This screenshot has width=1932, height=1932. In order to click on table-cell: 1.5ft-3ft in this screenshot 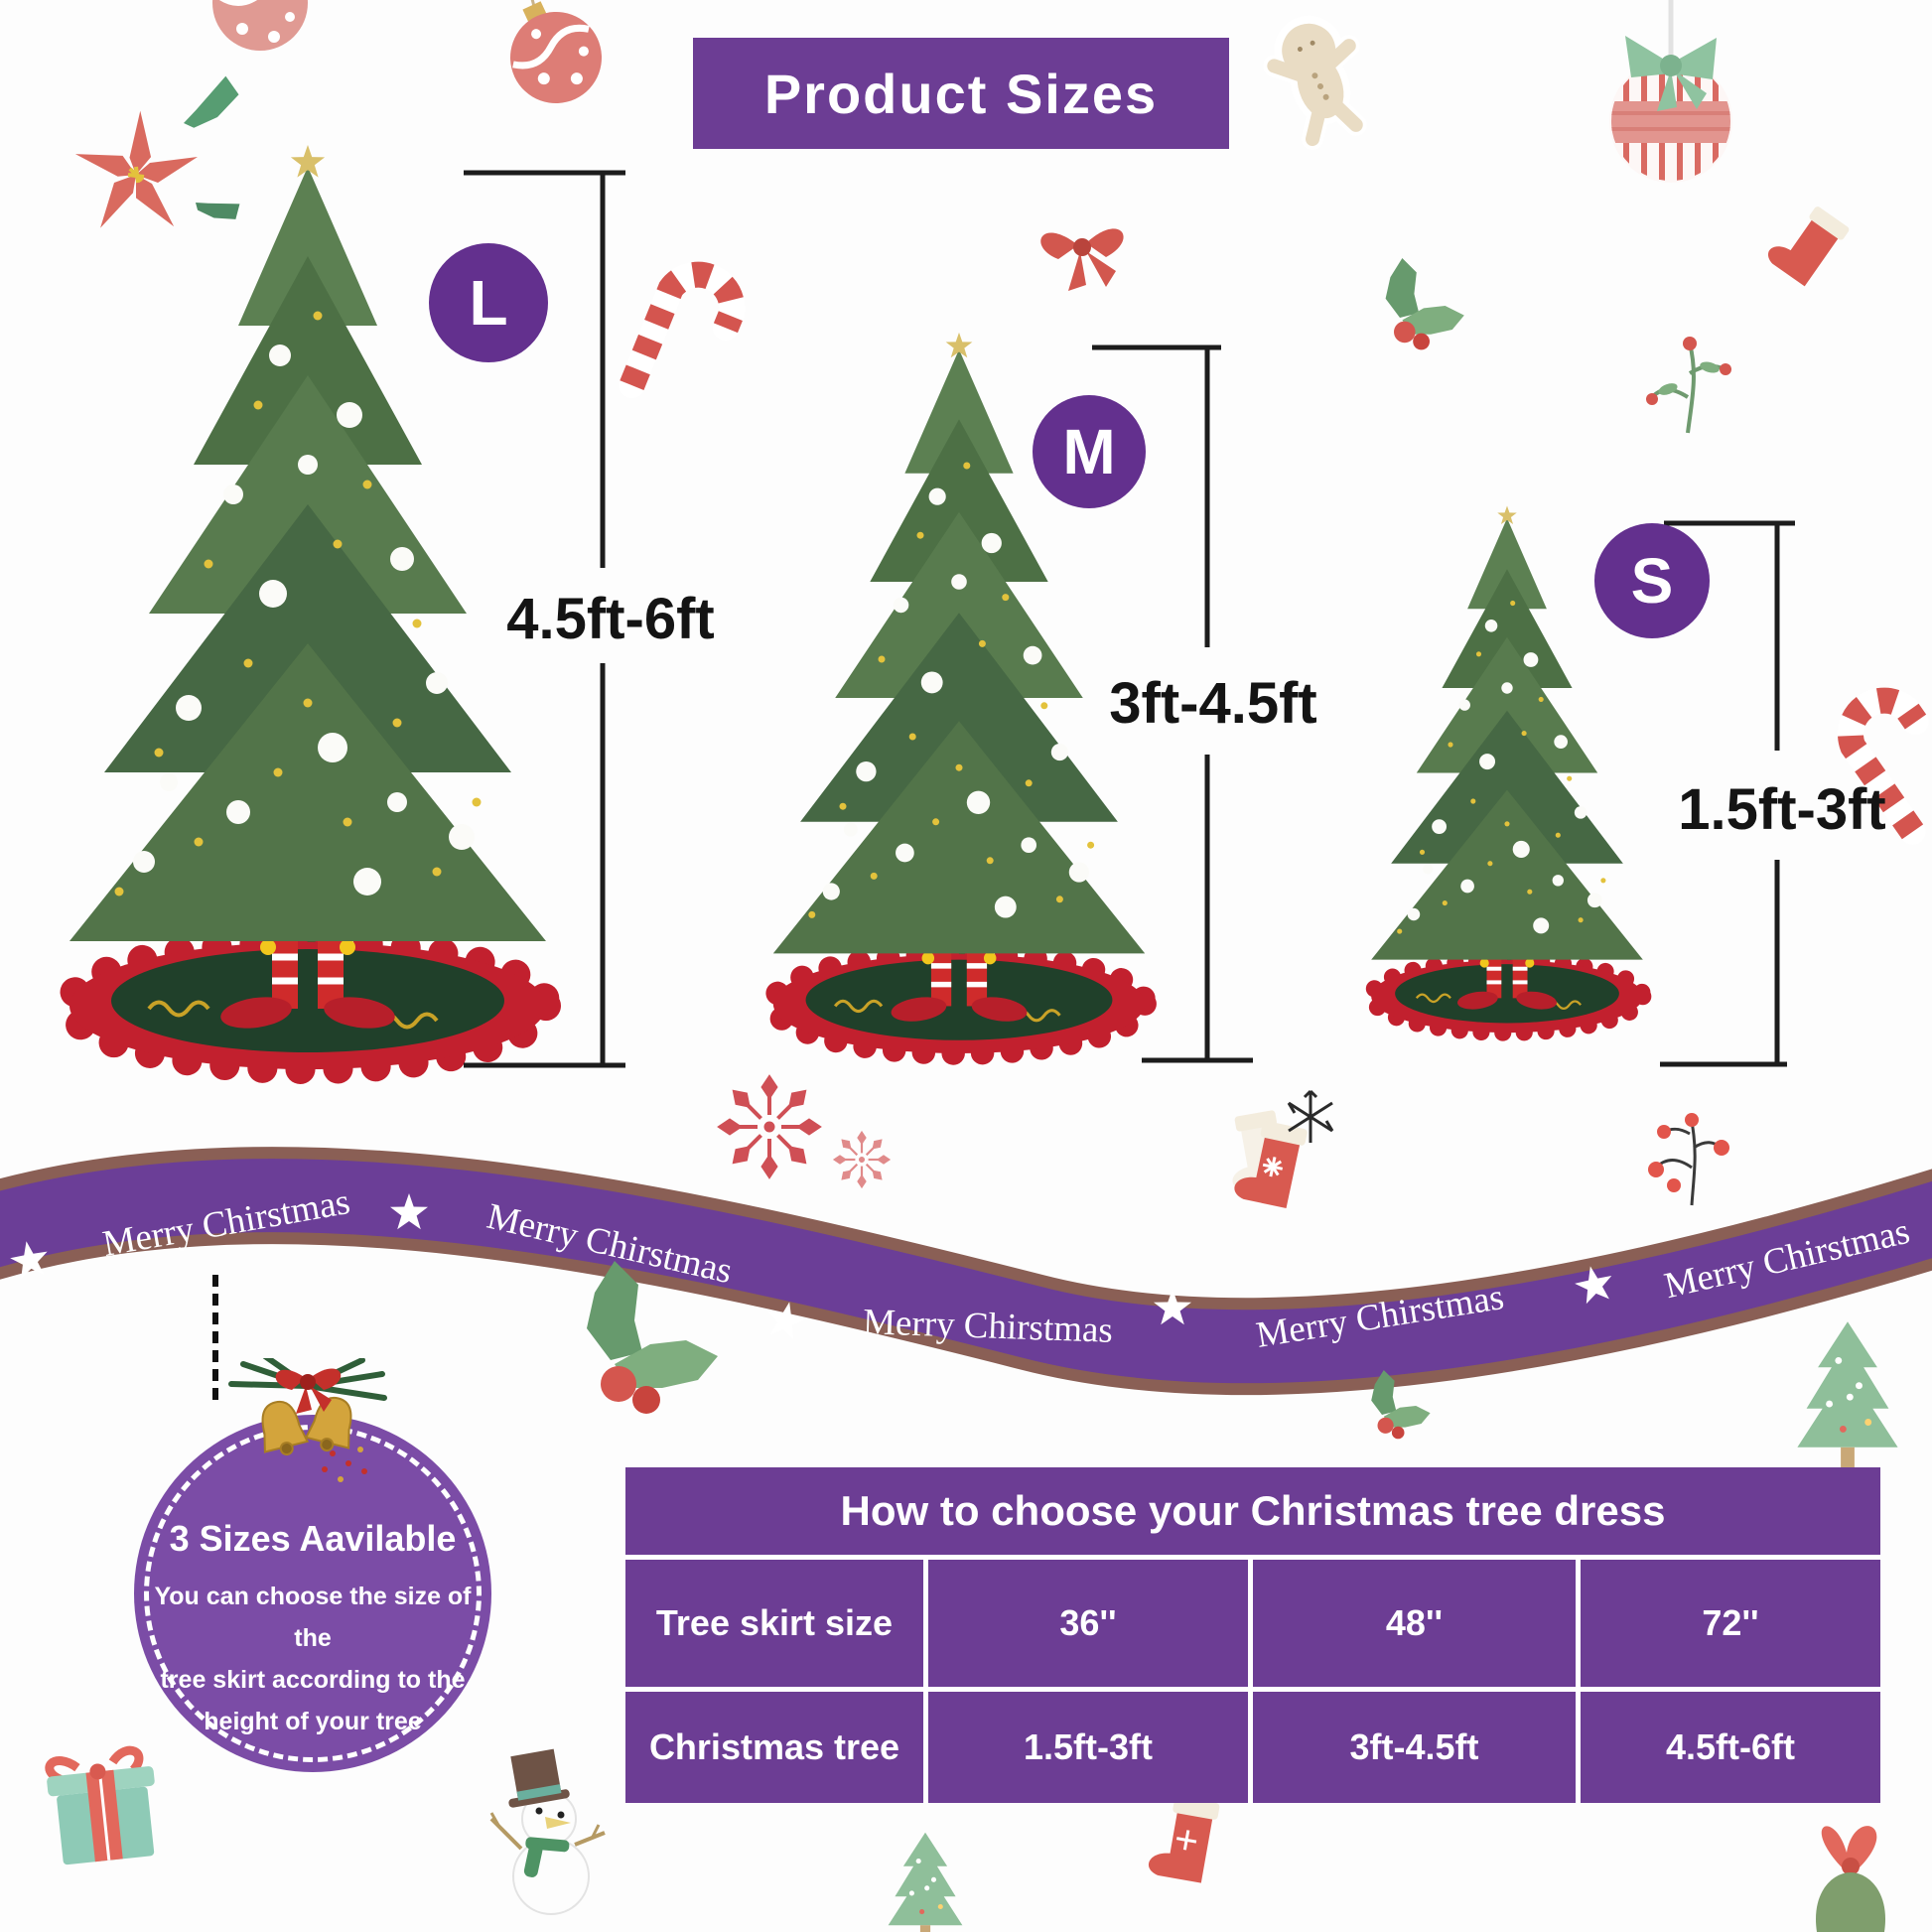, I will do `click(1088, 1748)`.